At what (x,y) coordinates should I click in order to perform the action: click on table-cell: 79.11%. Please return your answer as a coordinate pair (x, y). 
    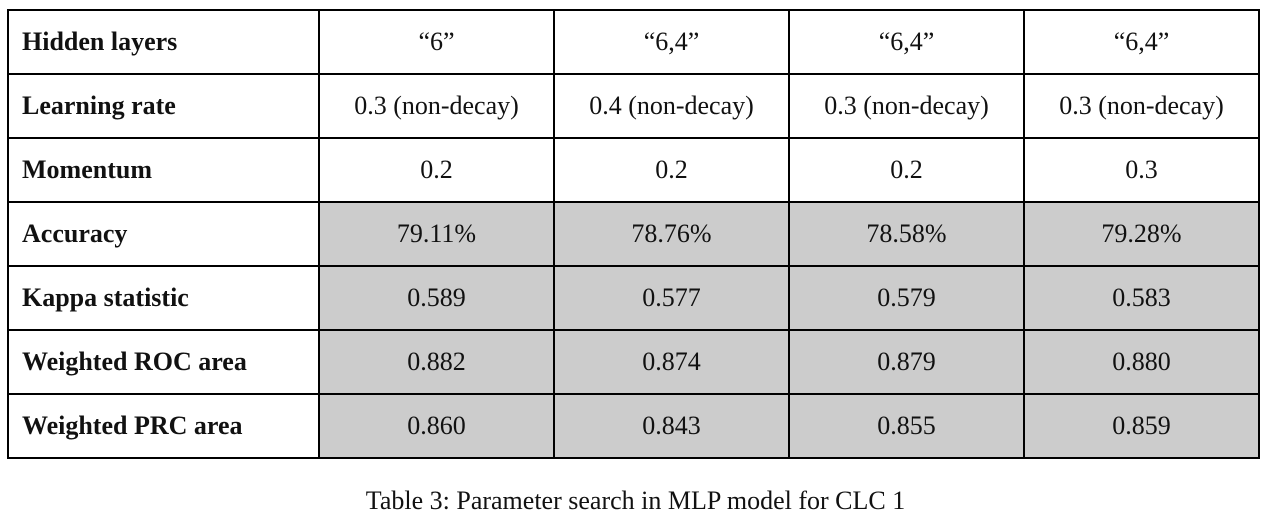
    Looking at the image, I should click on (436, 234).